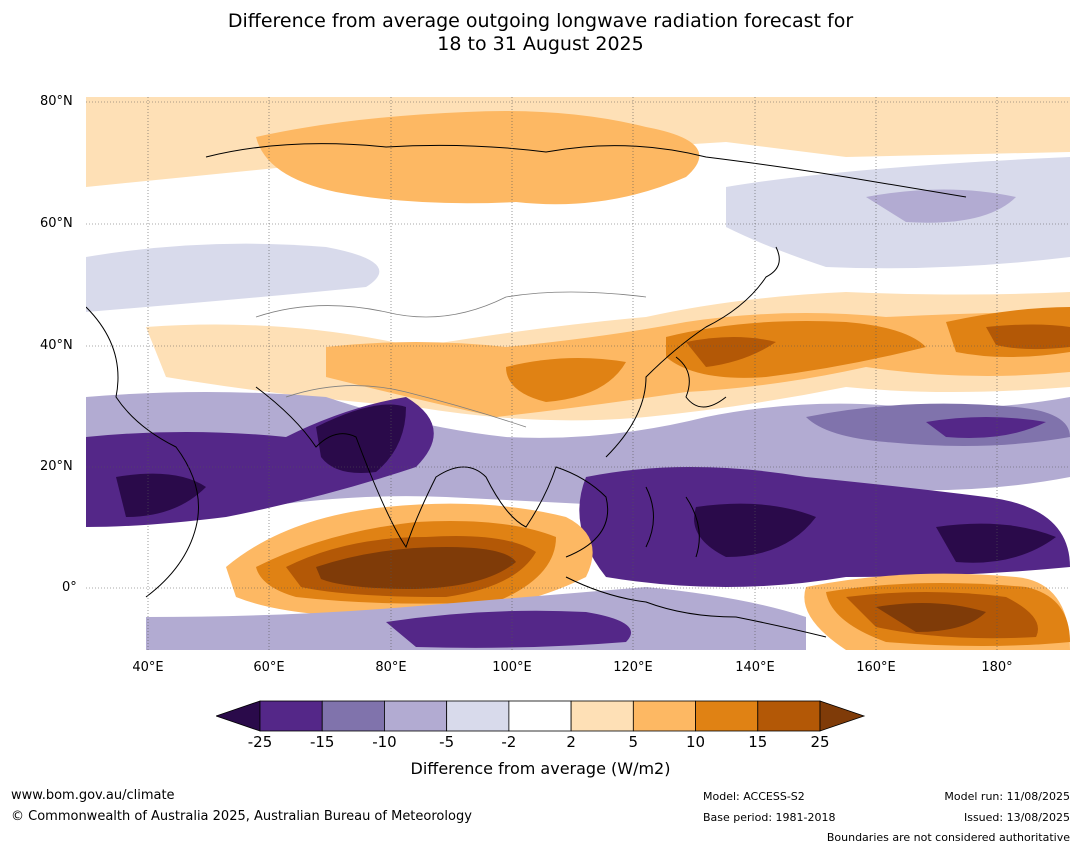 This screenshot has height=850, width=1081. I want to click on colorbar-tick-label: 10, so click(696, 742).